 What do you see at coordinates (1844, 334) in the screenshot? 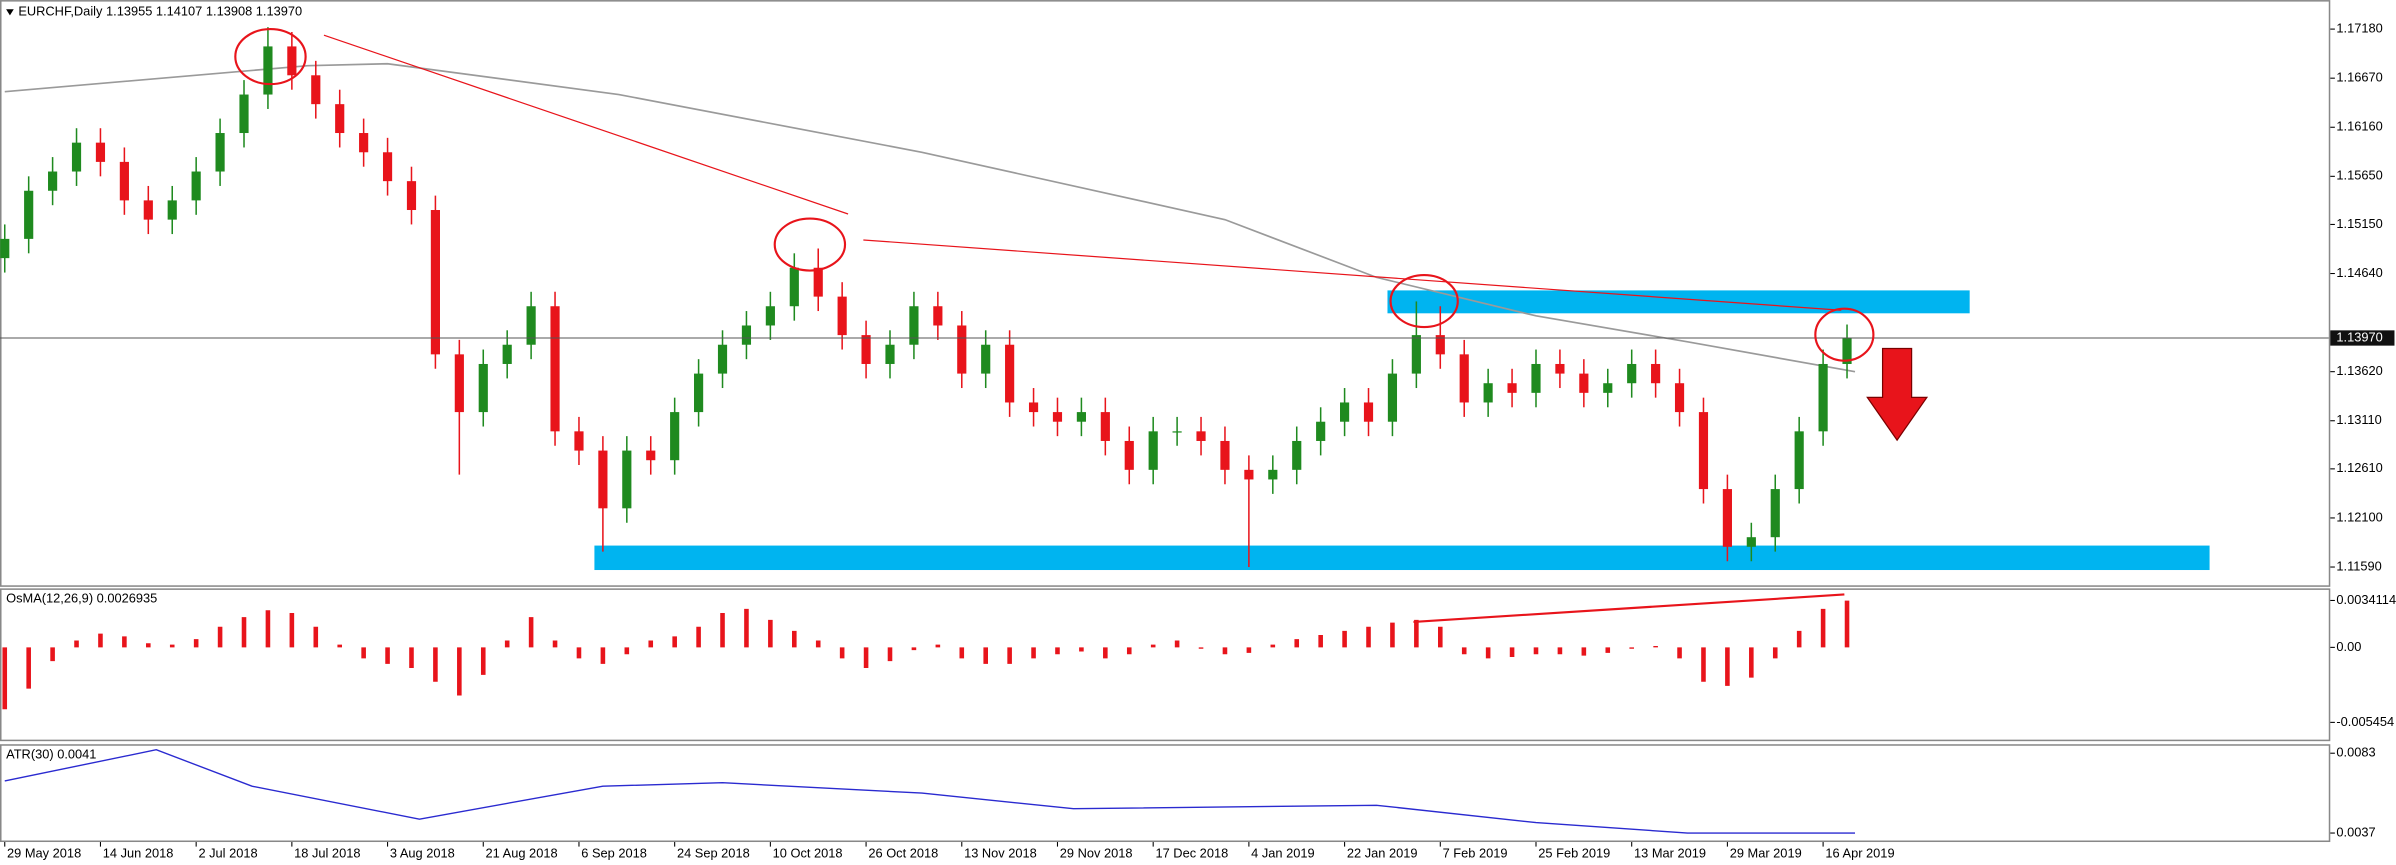
I see `highlight-circle` at bounding box center [1844, 334].